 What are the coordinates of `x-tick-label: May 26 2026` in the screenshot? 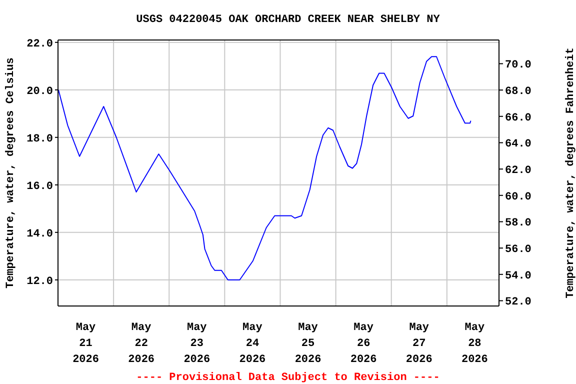 It's located at (363, 344).